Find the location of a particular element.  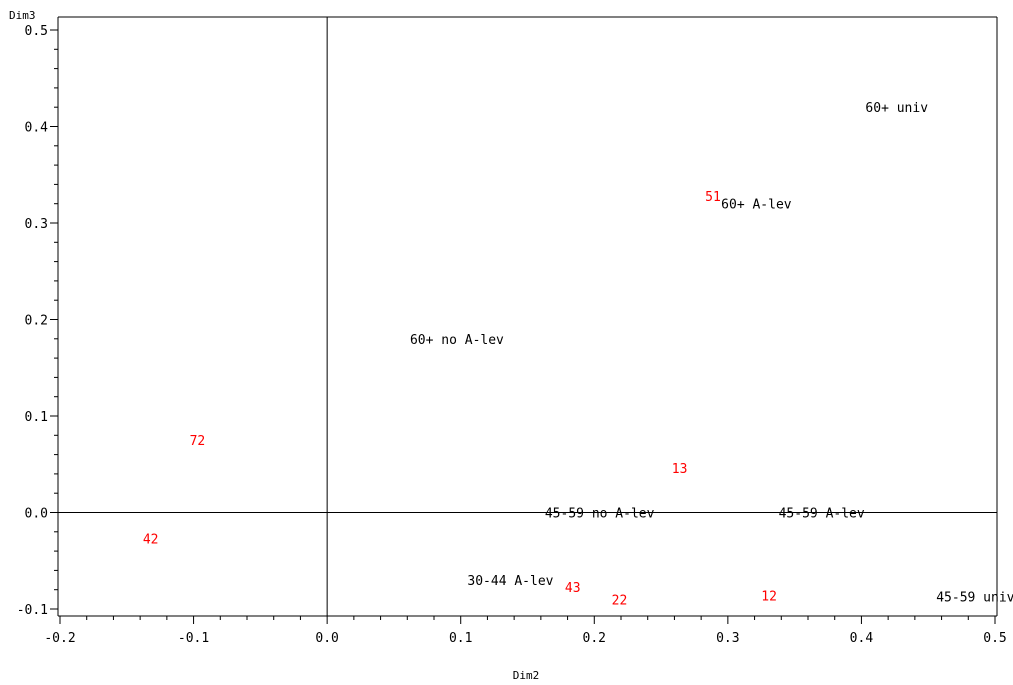

y-axis-title: Dim3 is located at coordinates (22, 15).